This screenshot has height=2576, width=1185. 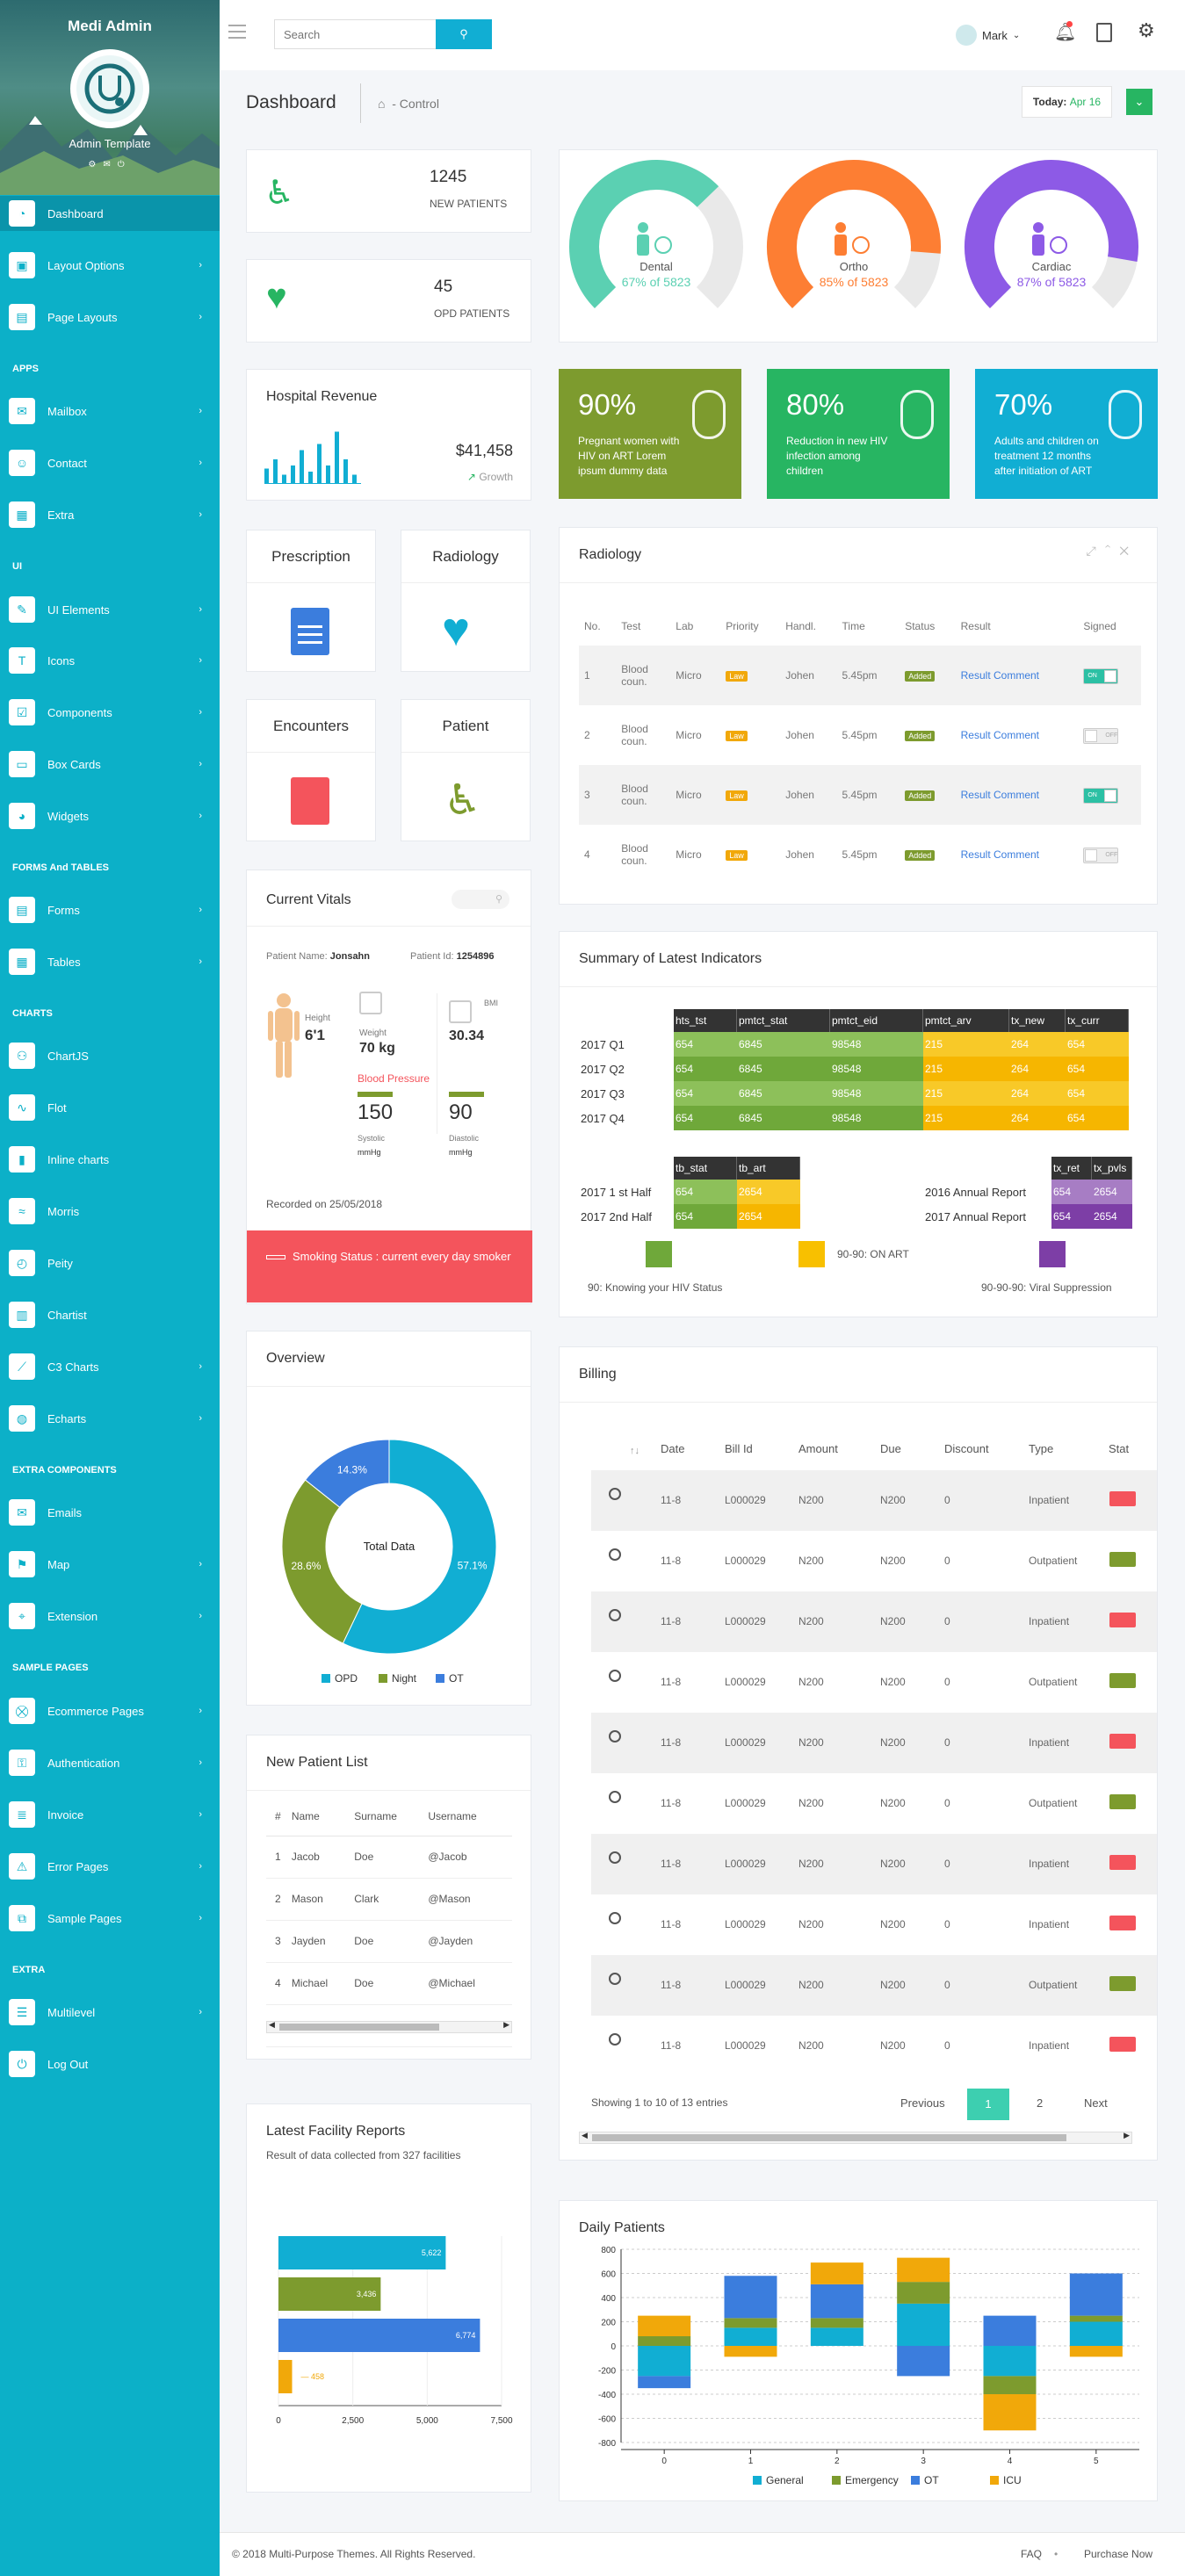 What do you see at coordinates (110, 1055) in the screenshot?
I see `sidebar-item-chartjs: ⚇ ChartJS` at bounding box center [110, 1055].